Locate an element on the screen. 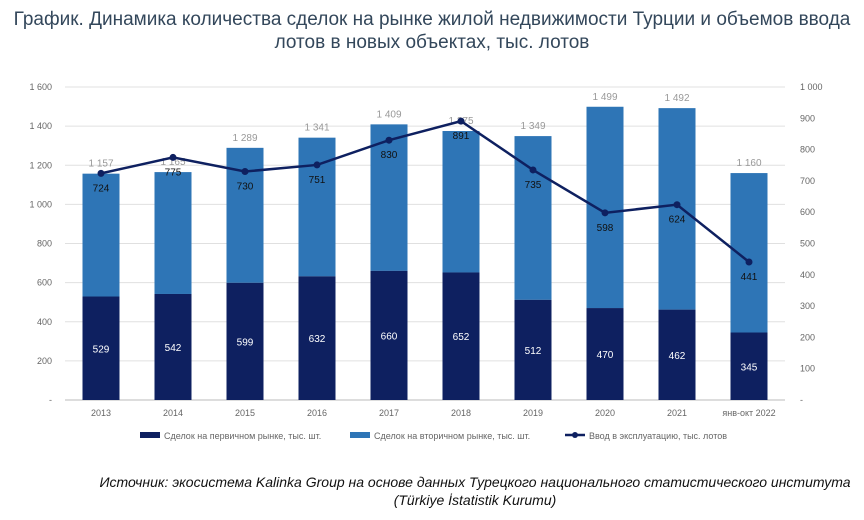 The width and height of the screenshot is (864, 520). x-tick-label: янв-окт 2022 is located at coordinates (748, 413).